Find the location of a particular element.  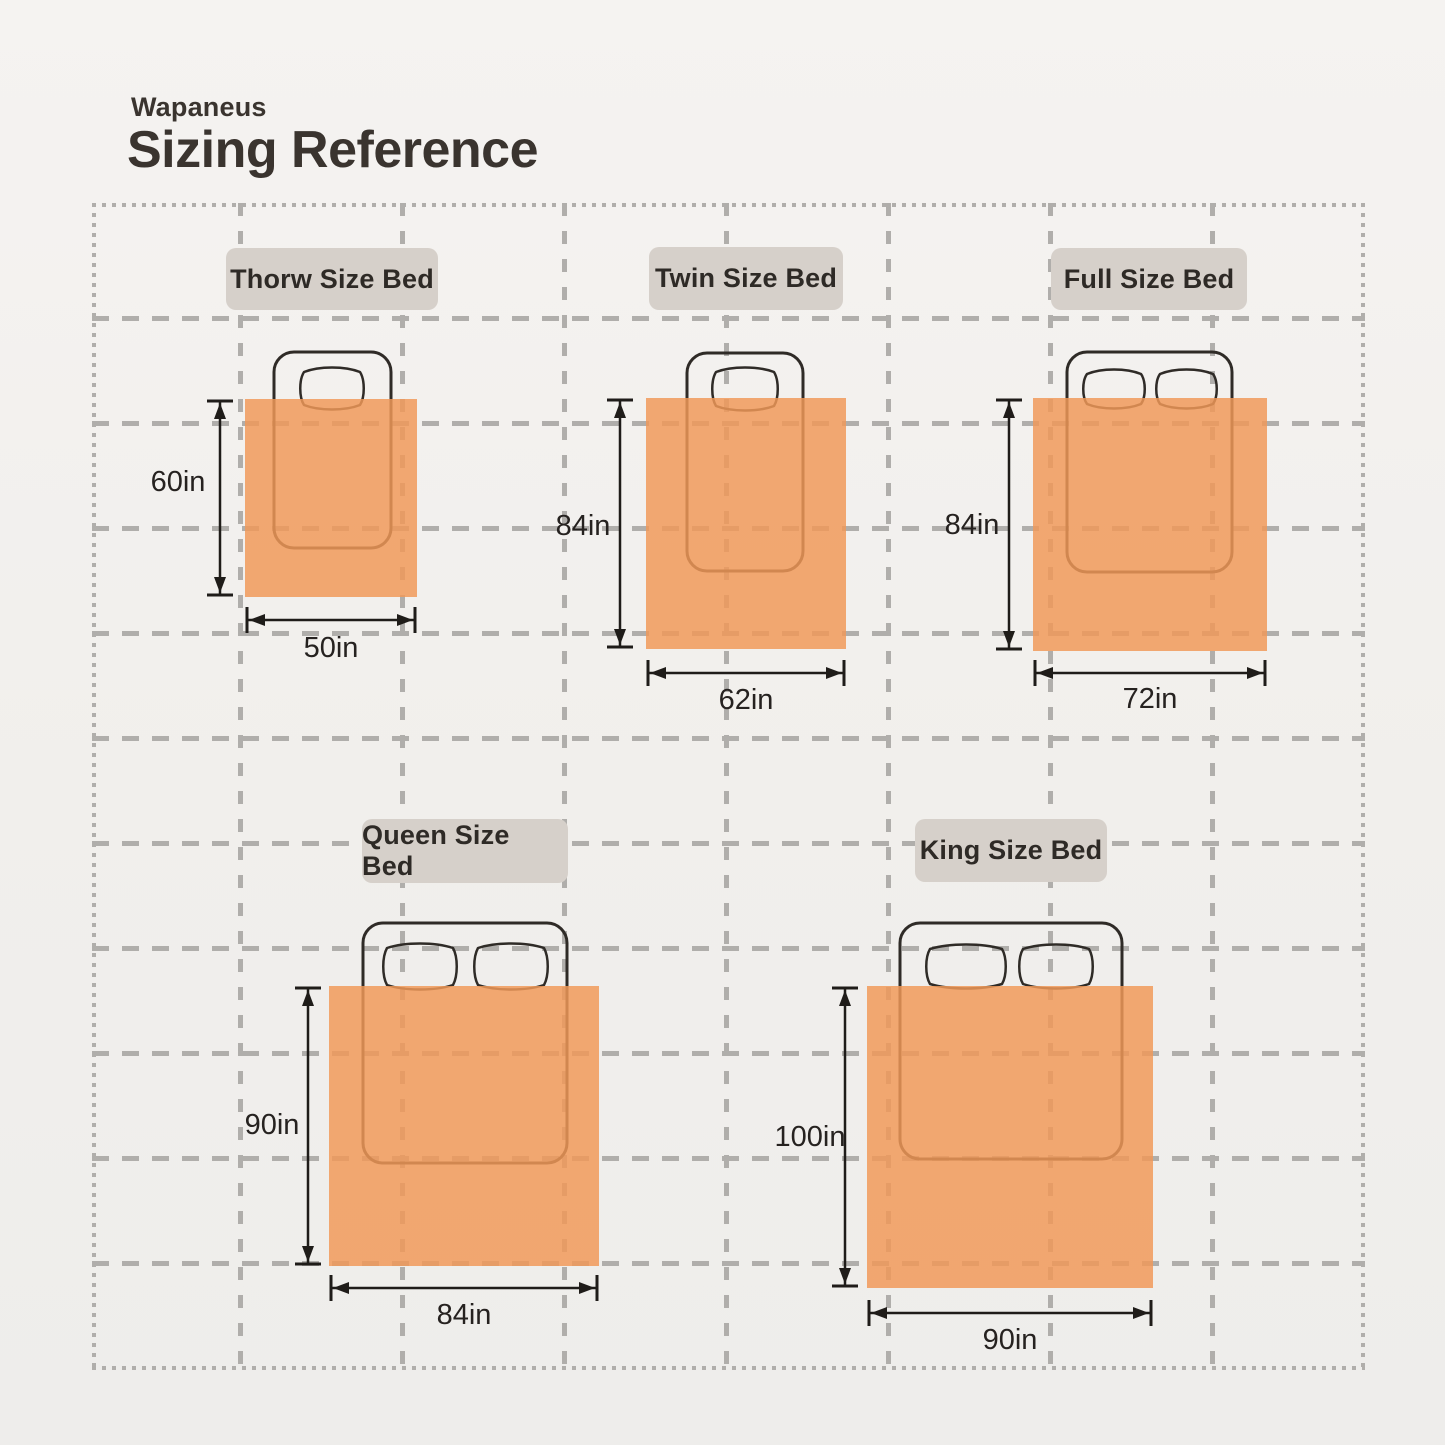

blanket-width-value: 50in is located at coordinates (331, 648).